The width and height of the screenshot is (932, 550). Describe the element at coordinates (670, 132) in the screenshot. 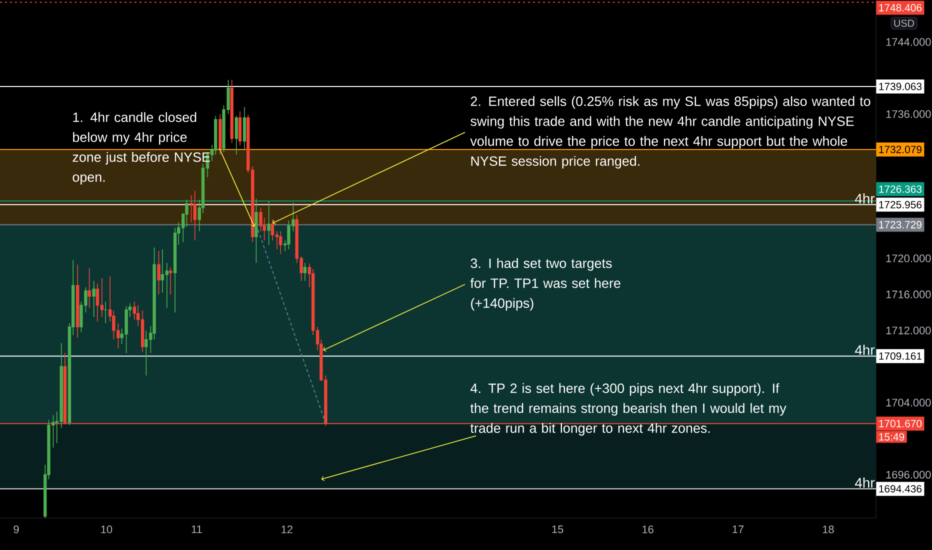

I see `annotation: 2. Entered sells (0.25% risk as my SL was 85pips) also wanted to swing this trade and with the new 4hr candle anticipating NYSE volume to drive the price to the next 4hr support but the whole NYSE session price ranged.` at that location.